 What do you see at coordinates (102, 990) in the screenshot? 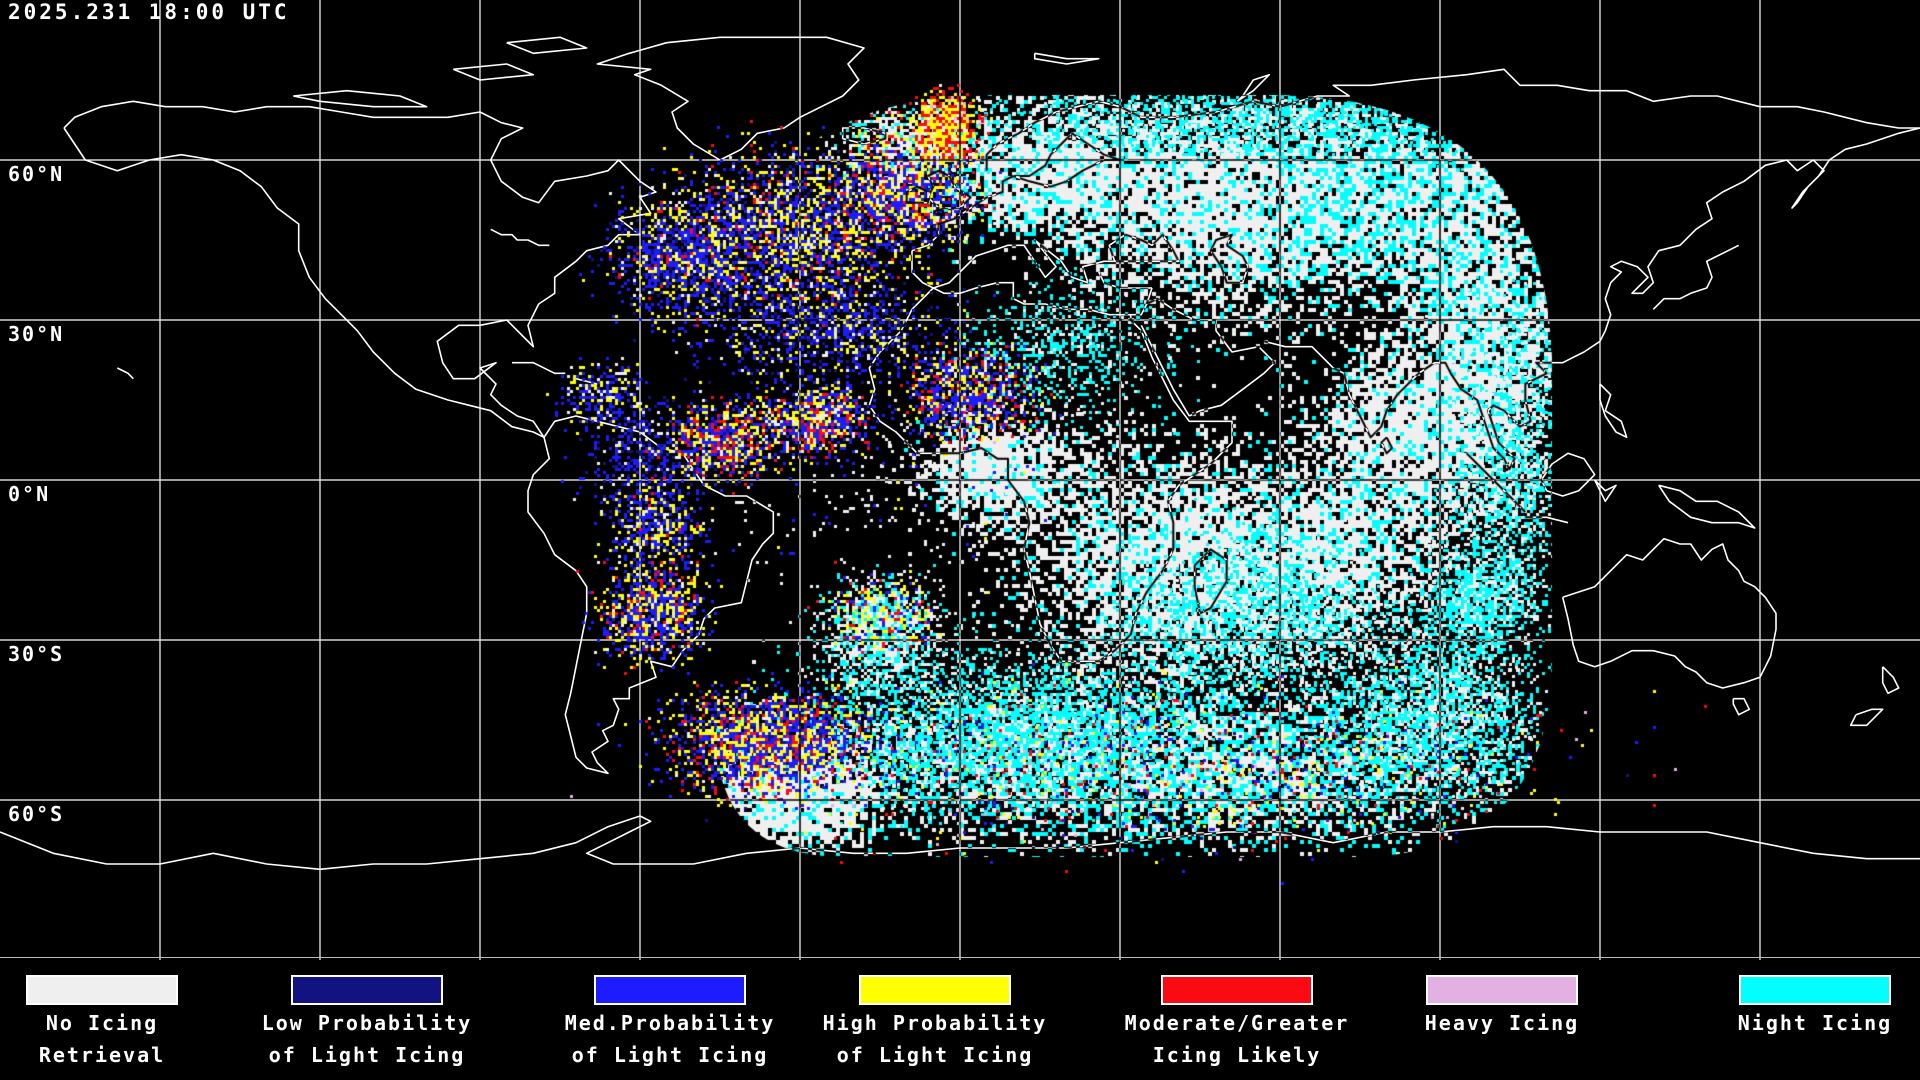
I see `legend-swatch-no-icing` at bounding box center [102, 990].